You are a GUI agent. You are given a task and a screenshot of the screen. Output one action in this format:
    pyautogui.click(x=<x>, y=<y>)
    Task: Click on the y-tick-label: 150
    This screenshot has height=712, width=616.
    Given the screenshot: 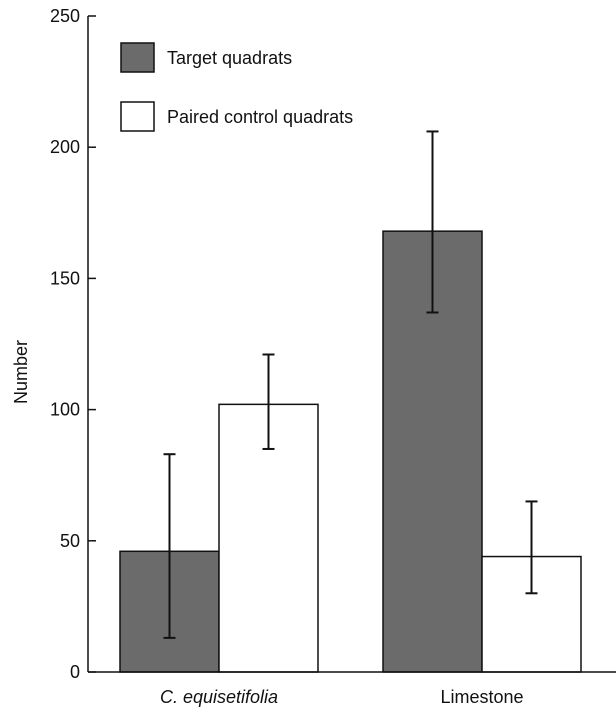 What is the action you would take?
    pyautogui.click(x=65, y=278)
    